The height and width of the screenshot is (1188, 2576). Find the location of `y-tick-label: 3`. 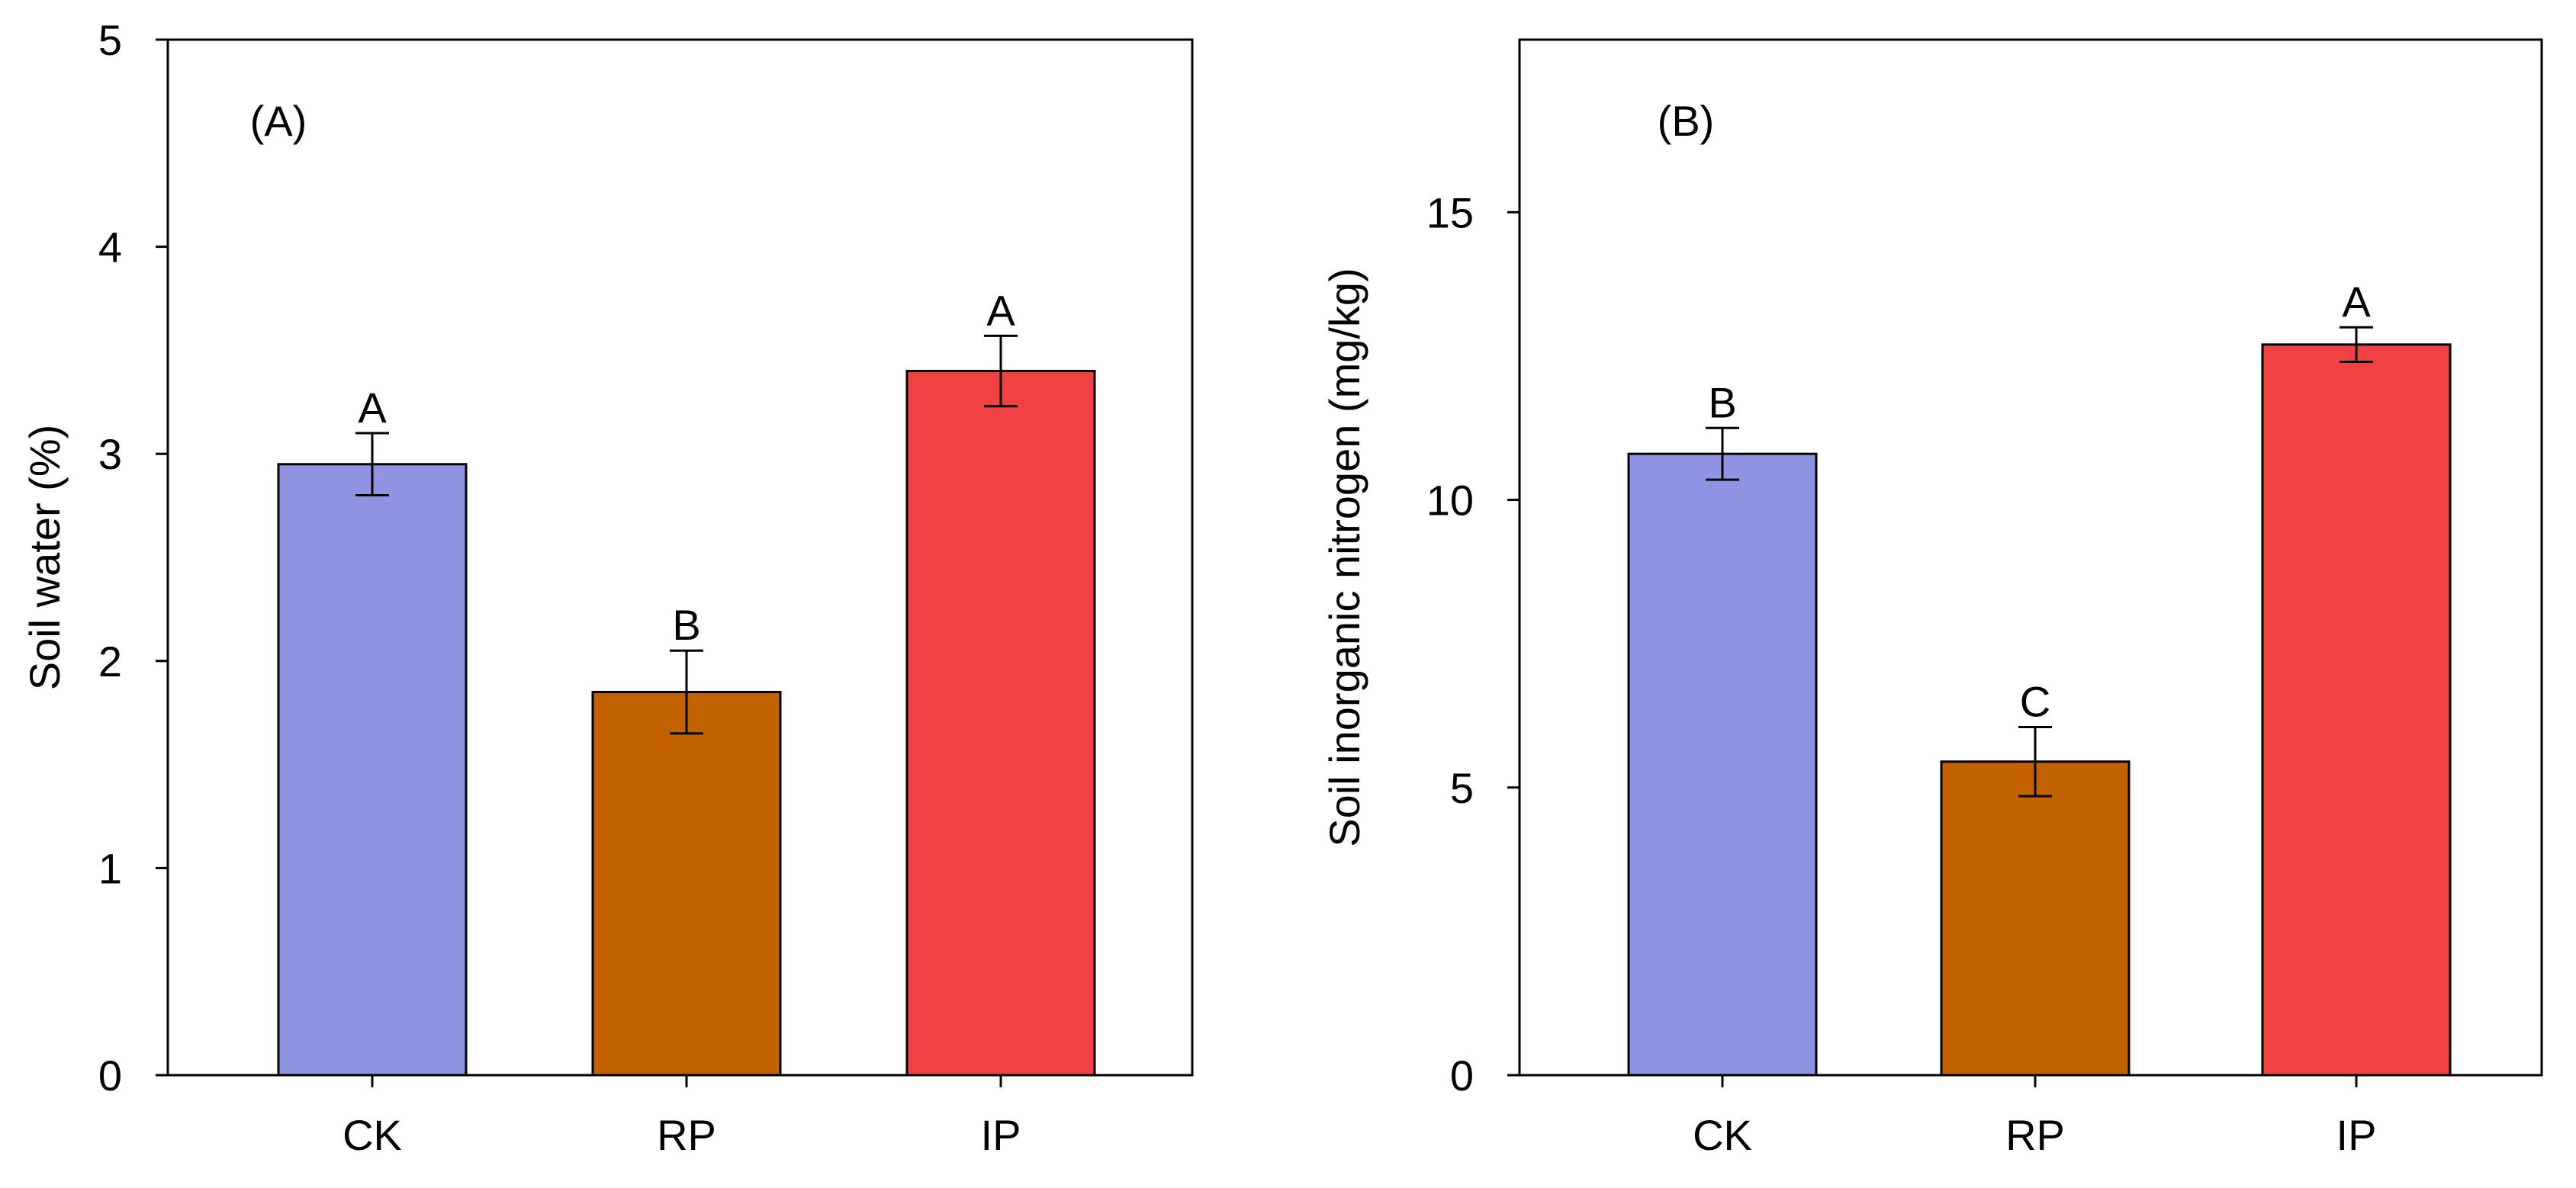

y-tick-label: 3 is located at coordinates (110, 454).